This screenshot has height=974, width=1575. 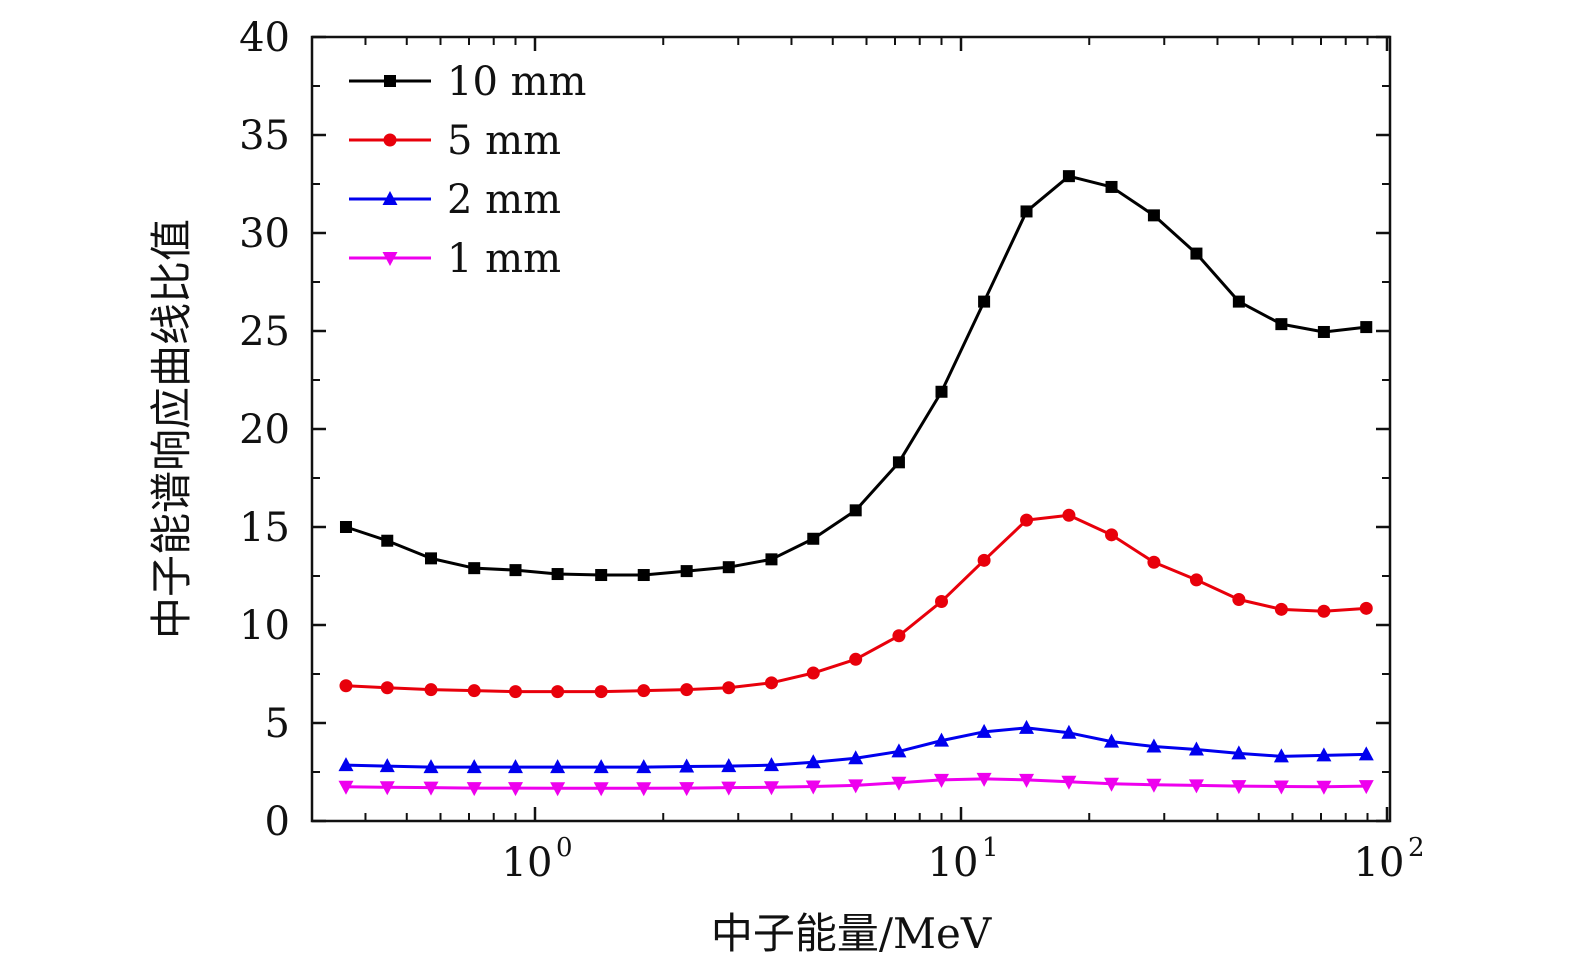 What do you see at coordinates (264, 136) in the screenshot?
I see `y-tick-label: 35` at bounding box center [264, 136].